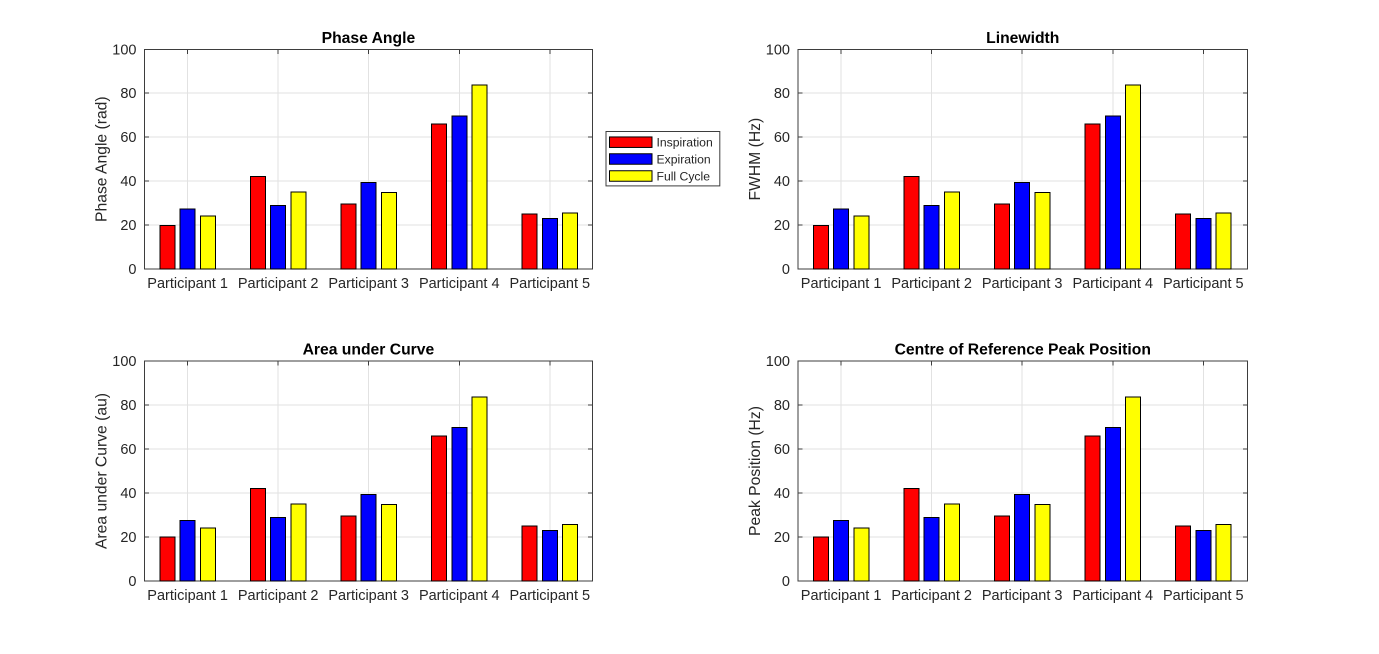 This screenshot has width=1379, height=654. I want to click on svg-text: FWHM (Hz), so click(755, 159).